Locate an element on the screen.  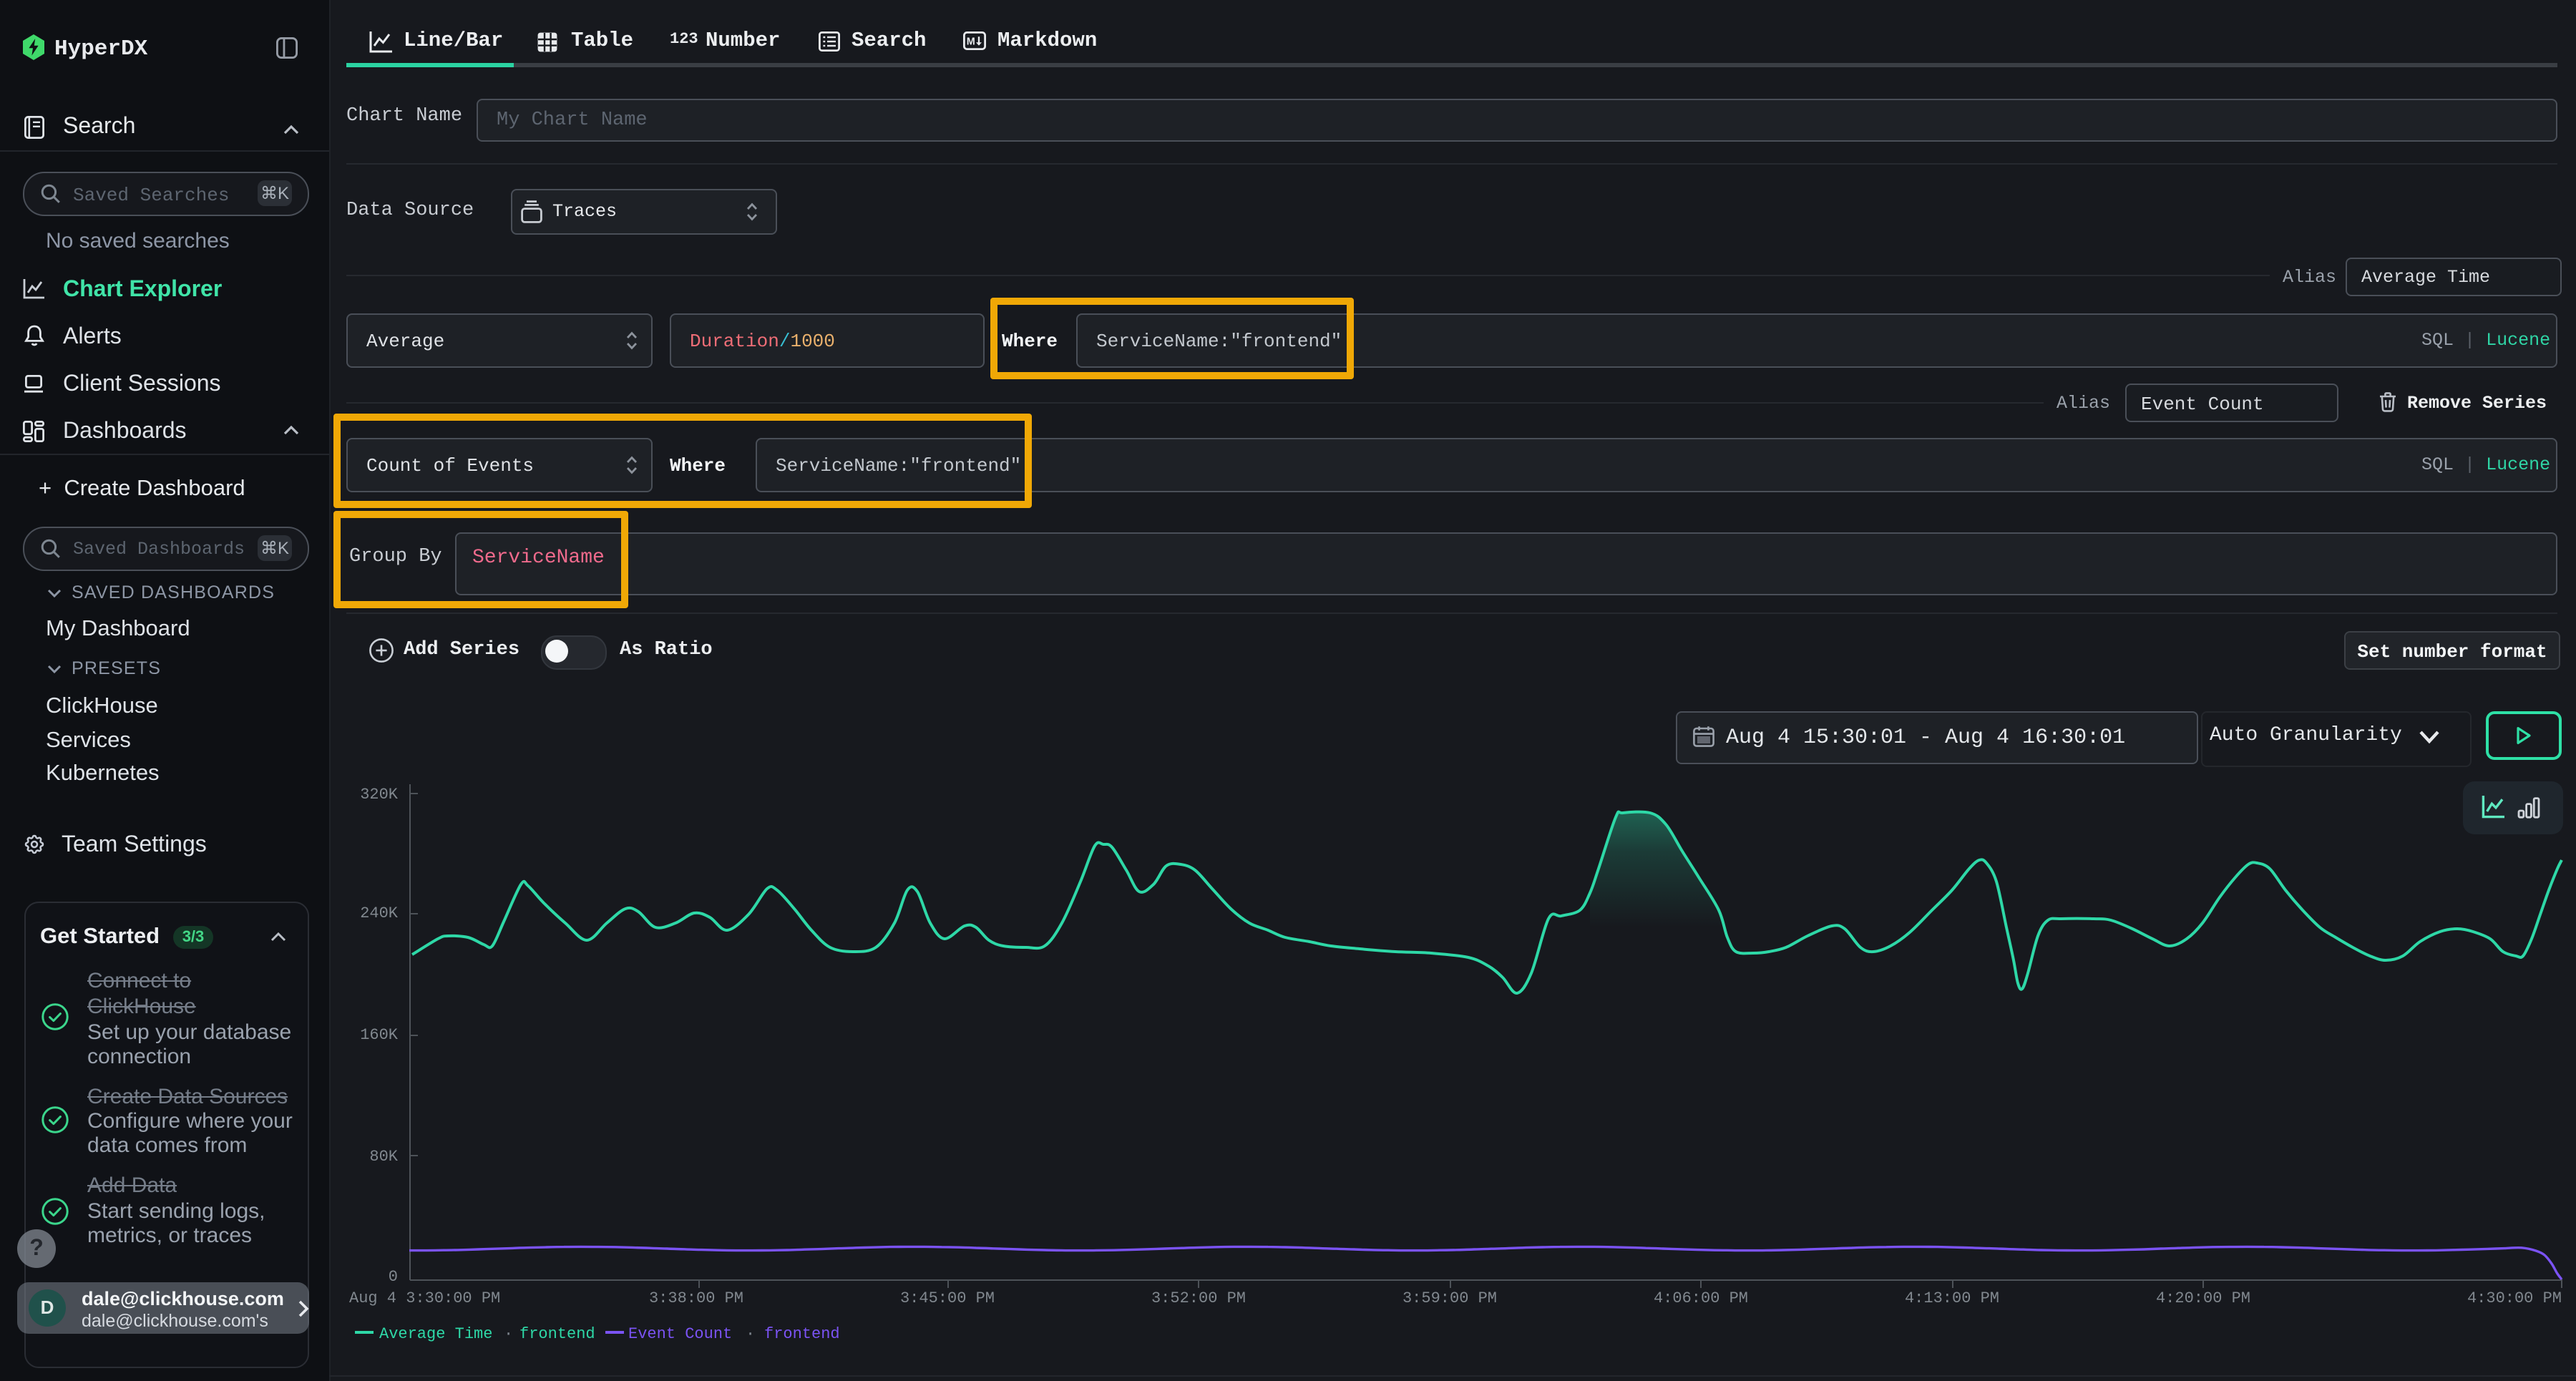
svg-text: 4:13:00 PM is located at coordinates (1952, 1298).